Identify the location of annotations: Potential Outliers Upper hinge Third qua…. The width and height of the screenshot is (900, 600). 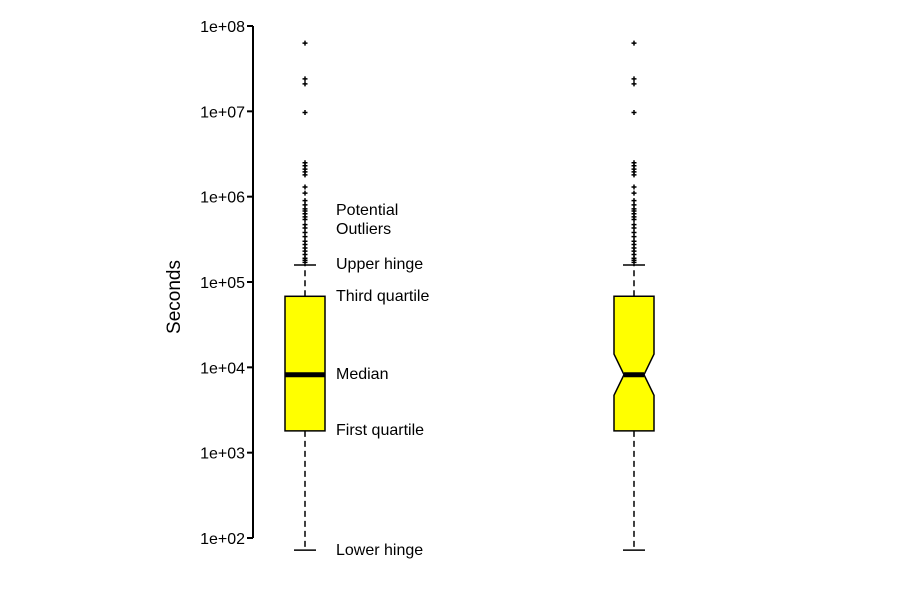
(382, 380).